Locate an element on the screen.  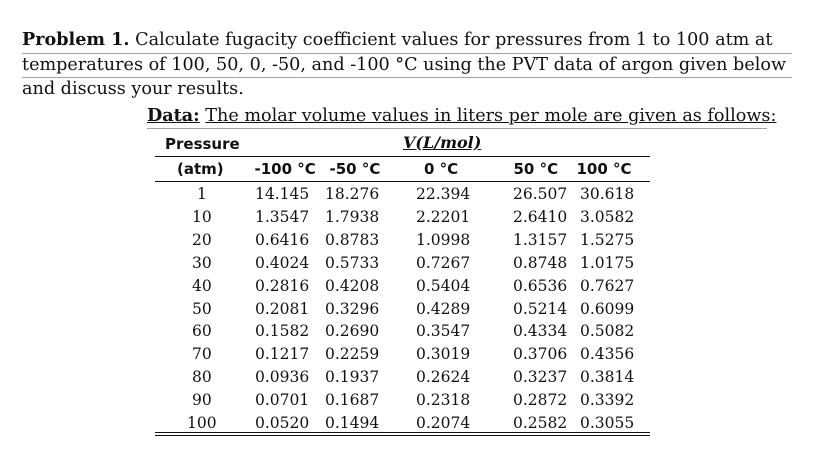
volume-cell: 14.145 is located at coordinates (282, 194).